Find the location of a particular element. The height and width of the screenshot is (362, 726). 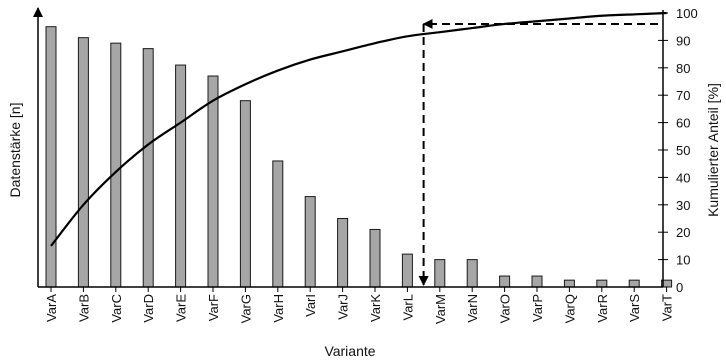

x-tick-label-VarA: VarA is located at coordinates (51, 308).